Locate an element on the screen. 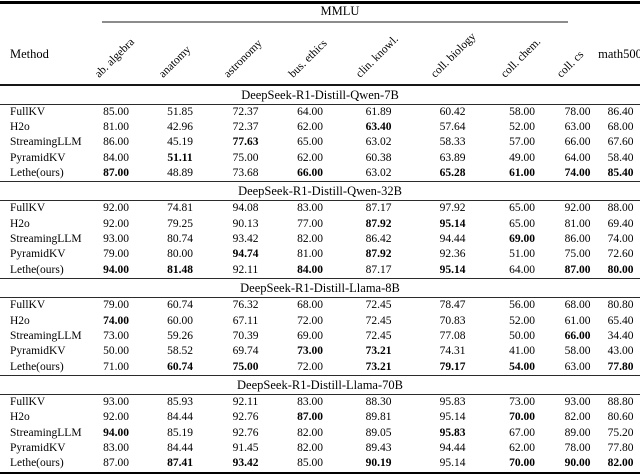 The height and width of the screenshot is (476, 640). value-cell: 87.41 is located at coordinates (180, 463).